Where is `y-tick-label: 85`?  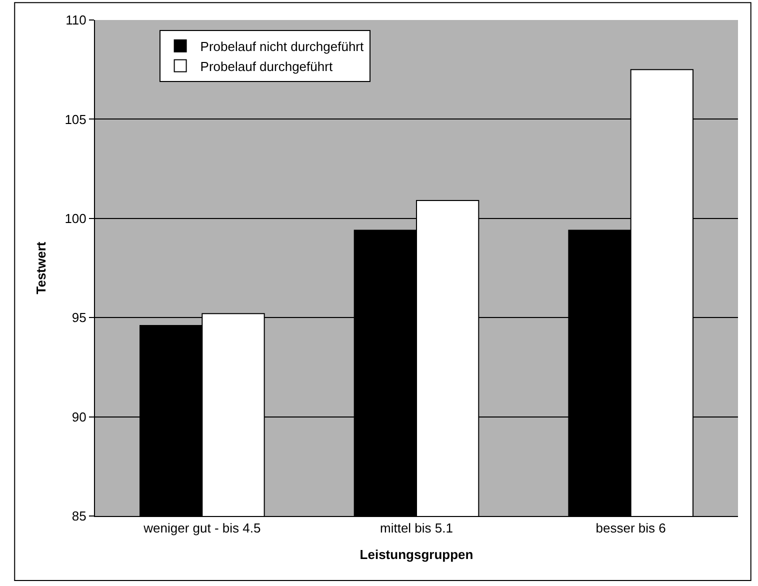 y-tick-label: 85 is located at coordinates (79, 516).